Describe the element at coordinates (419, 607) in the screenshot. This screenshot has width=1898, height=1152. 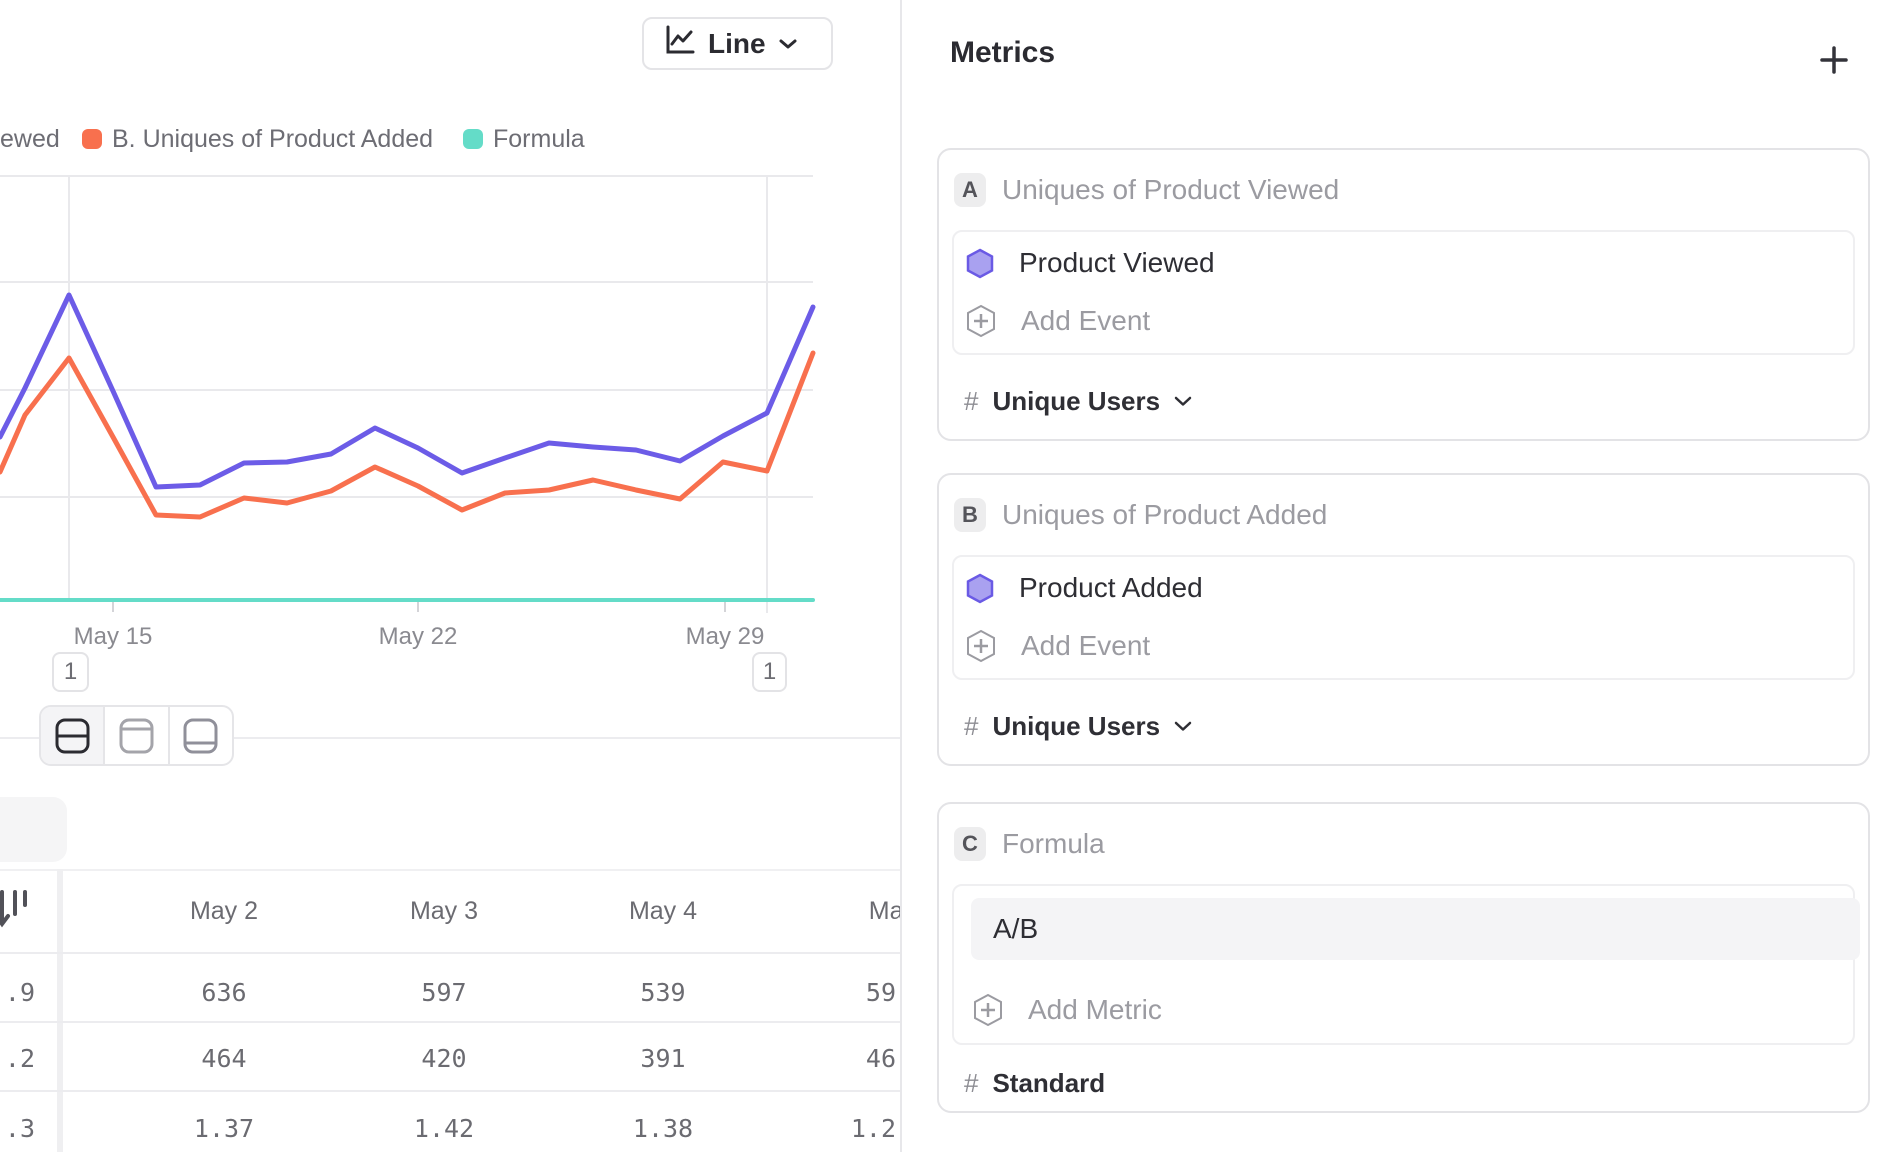
I see `x-axis-ticks` at that location.